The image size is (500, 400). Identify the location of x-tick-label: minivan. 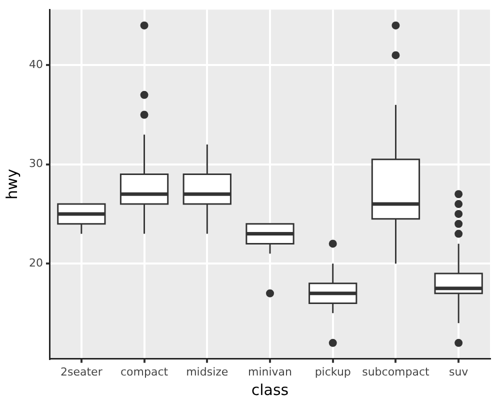
(270, 371).